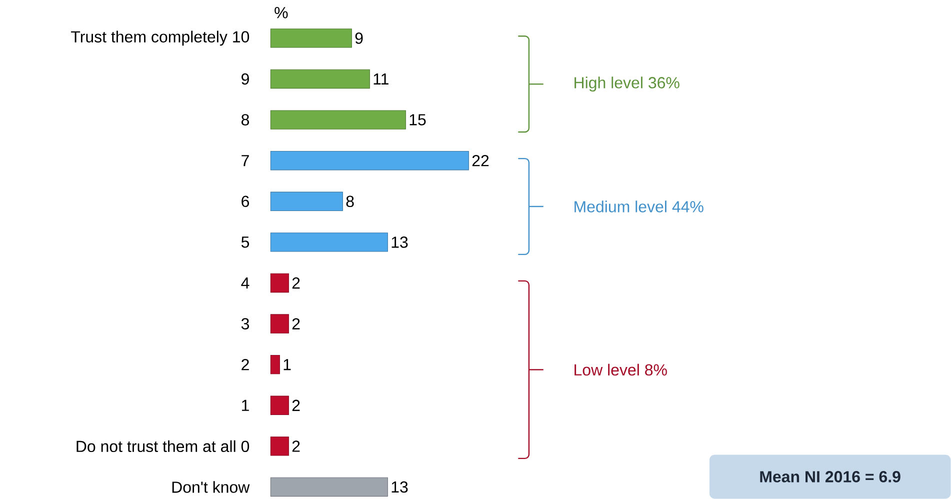 The image size is (951, 499). I want to click on data-label: 1, so click(287, 364).